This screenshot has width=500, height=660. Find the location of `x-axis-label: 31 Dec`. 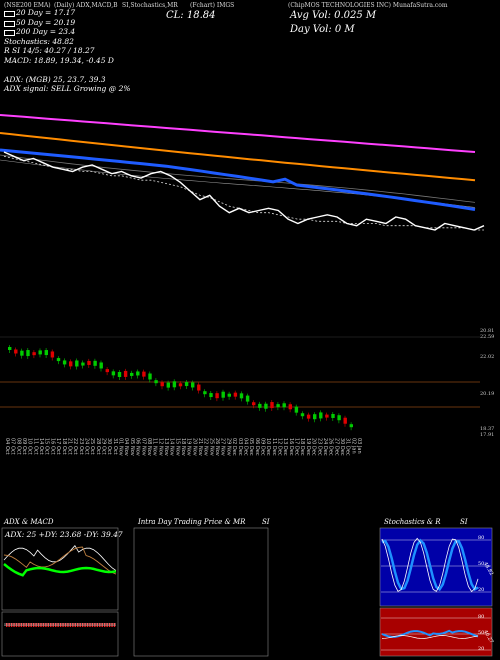

x-axis-label: 31 Dec is located at coordinates (348, 447).